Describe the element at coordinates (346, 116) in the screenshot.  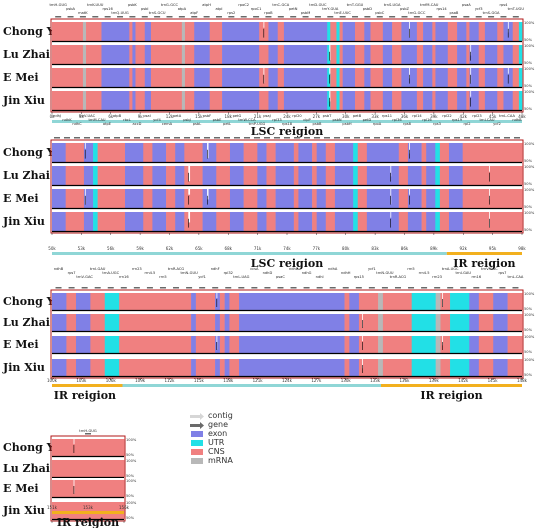
I see `tick-label: 30k` at that location.